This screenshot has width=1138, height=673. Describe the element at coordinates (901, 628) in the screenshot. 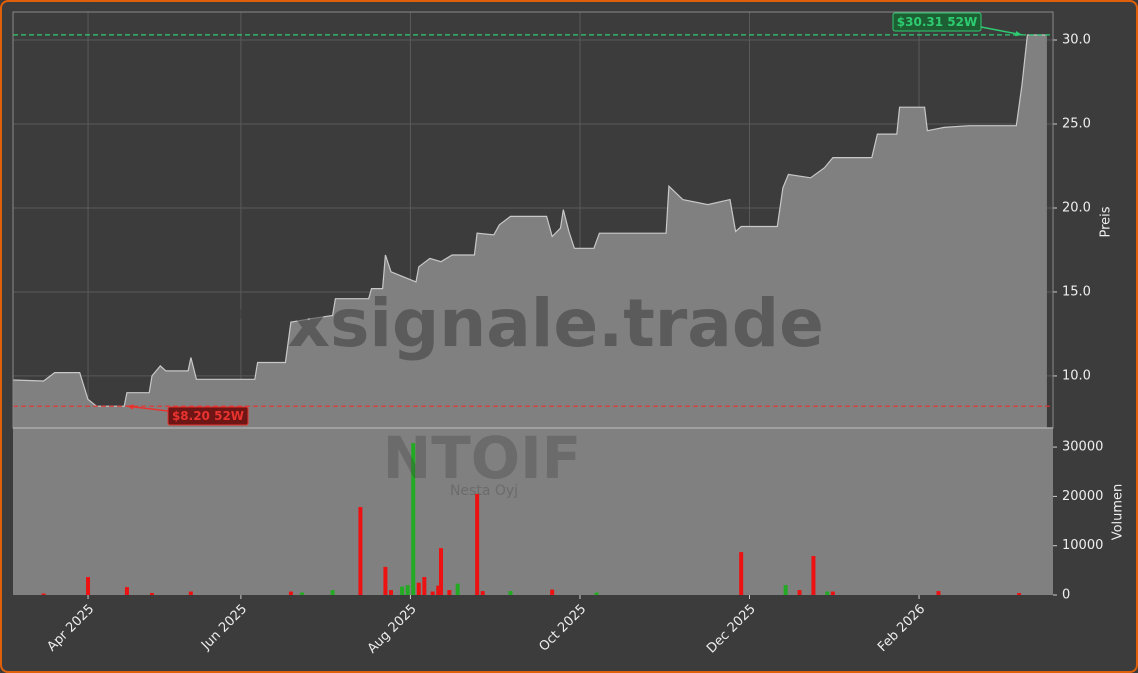

I see `x-tick-label: Feb 2026` at that location.